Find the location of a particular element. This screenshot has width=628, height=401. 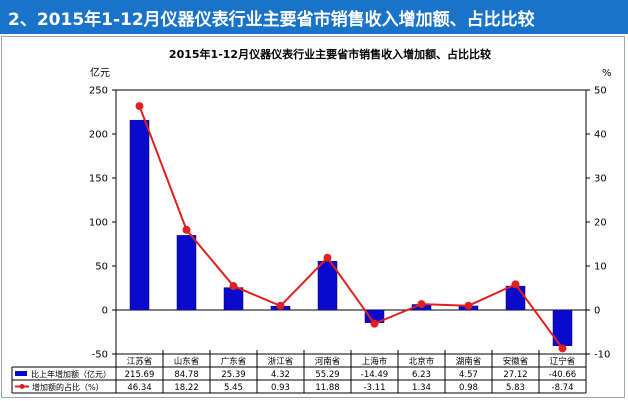

category-label: 北京市 is located at coordinates (422, 361).